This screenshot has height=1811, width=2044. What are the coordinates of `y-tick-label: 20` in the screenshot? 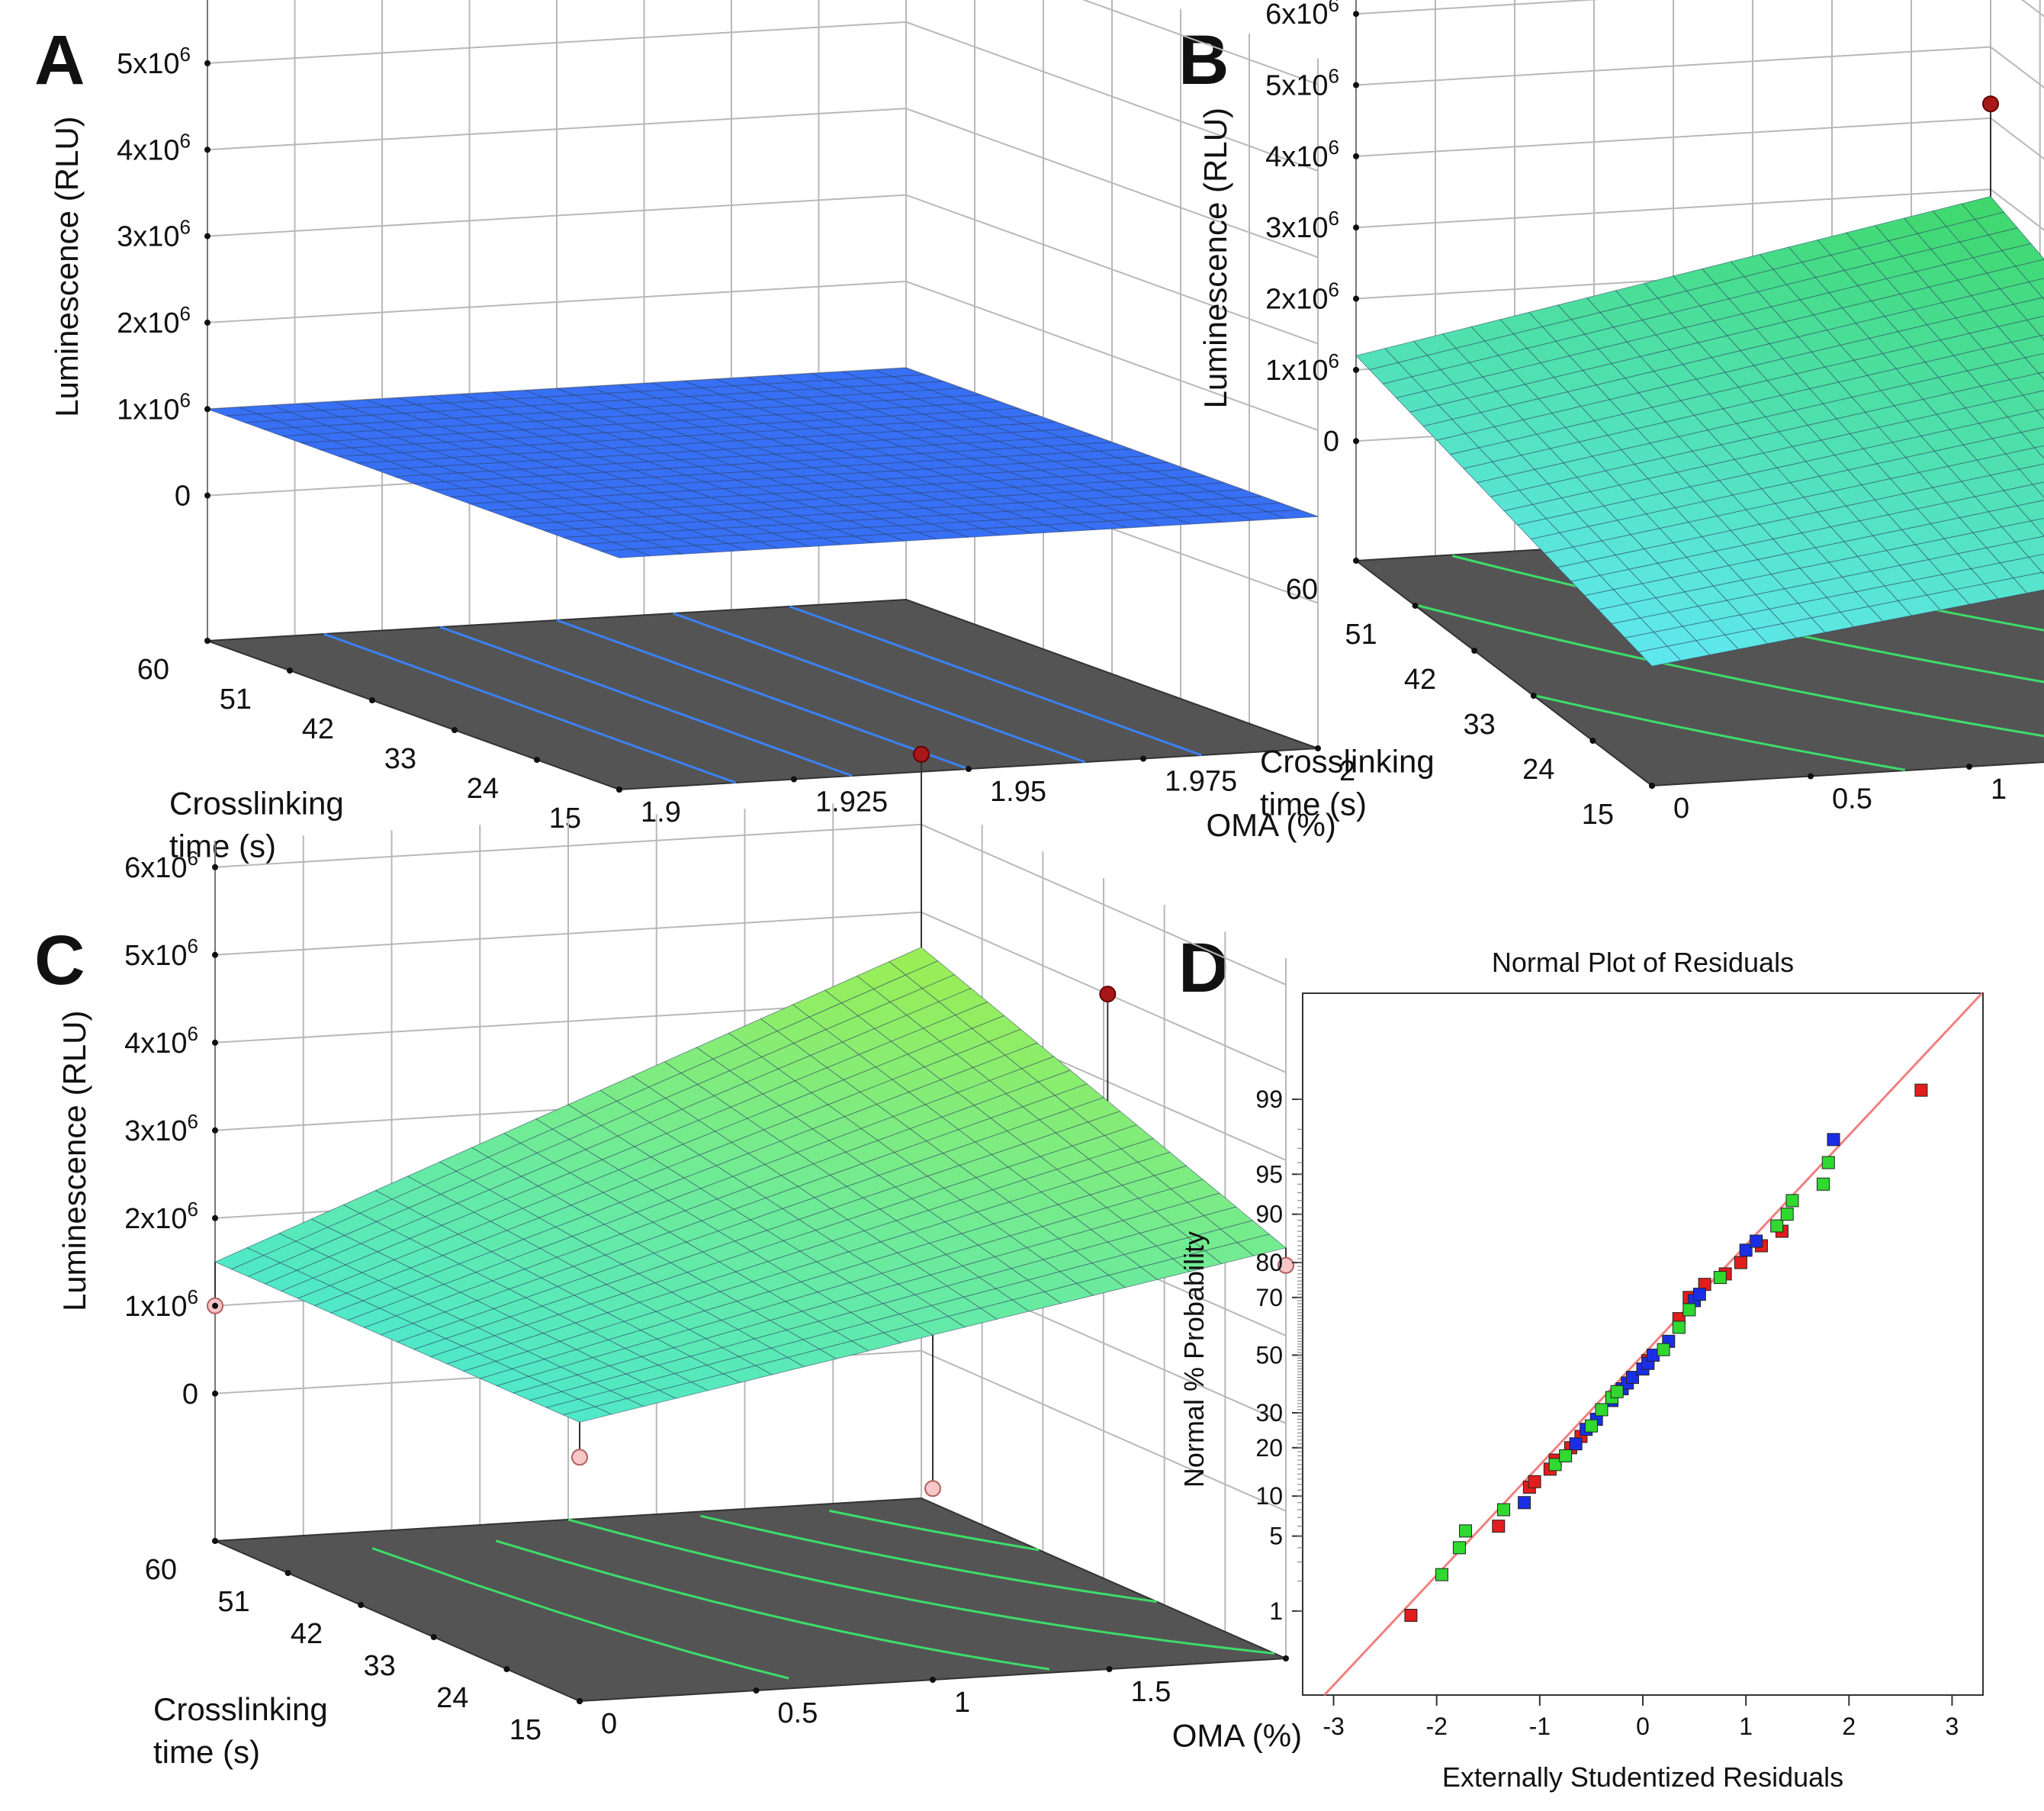 It's located at (1269, 1448).